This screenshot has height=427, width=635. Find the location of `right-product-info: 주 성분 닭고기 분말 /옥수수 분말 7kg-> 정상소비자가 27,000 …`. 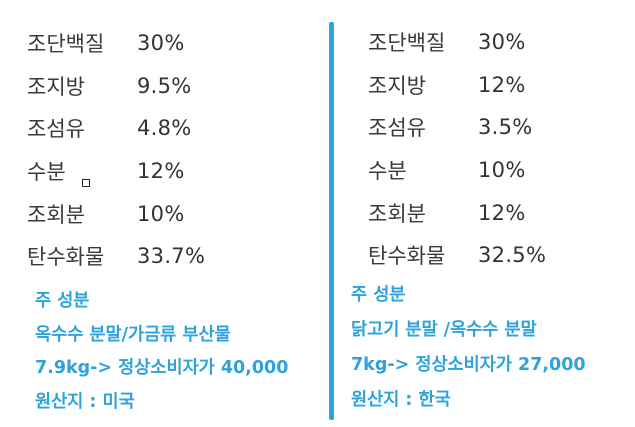

right-product-info: 주 성분 닭고기 분말 /옥수수 분말 7kg-> 정상소비자가 27,000 … is located at coordinates (468, 346).